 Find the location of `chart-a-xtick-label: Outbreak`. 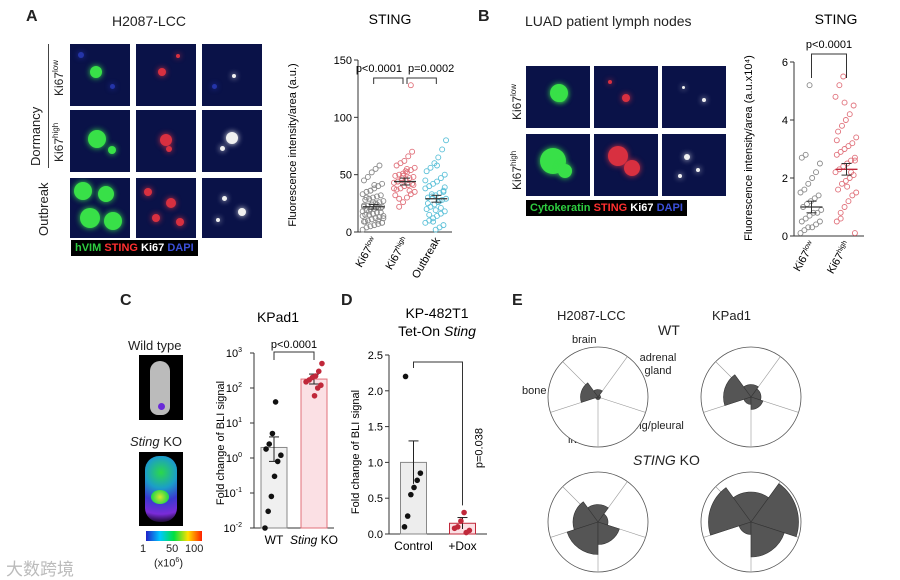

chart-a-xtick-label: Outbreak is located at coordinates (426, 257).